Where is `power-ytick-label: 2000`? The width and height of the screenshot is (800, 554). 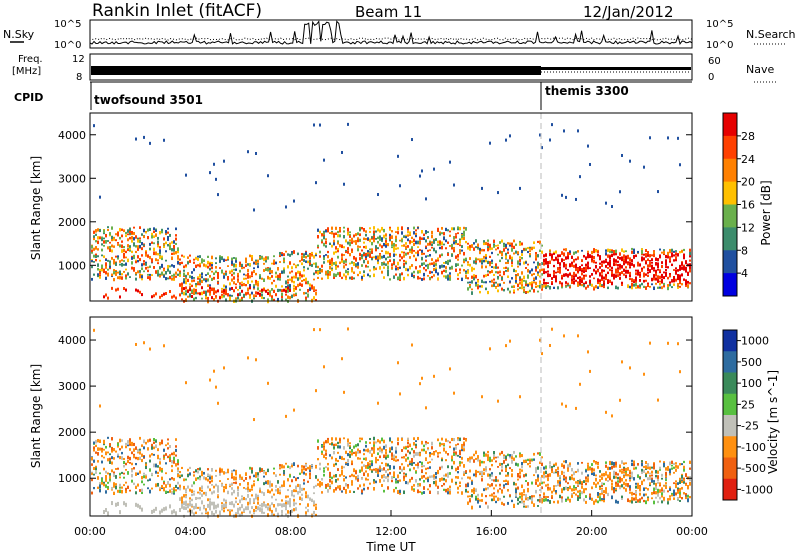 power-ytick-label: 2000 is located at coordinates (72, 222).